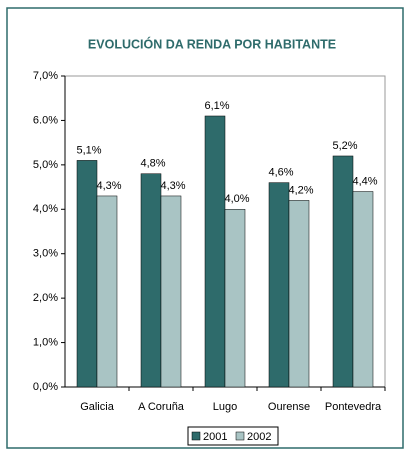 This screenshot has width=411, height=454. Describe the element at coordinates (225, 407) in the screenshot. I see `x-tick-label: Lugo` at that location.